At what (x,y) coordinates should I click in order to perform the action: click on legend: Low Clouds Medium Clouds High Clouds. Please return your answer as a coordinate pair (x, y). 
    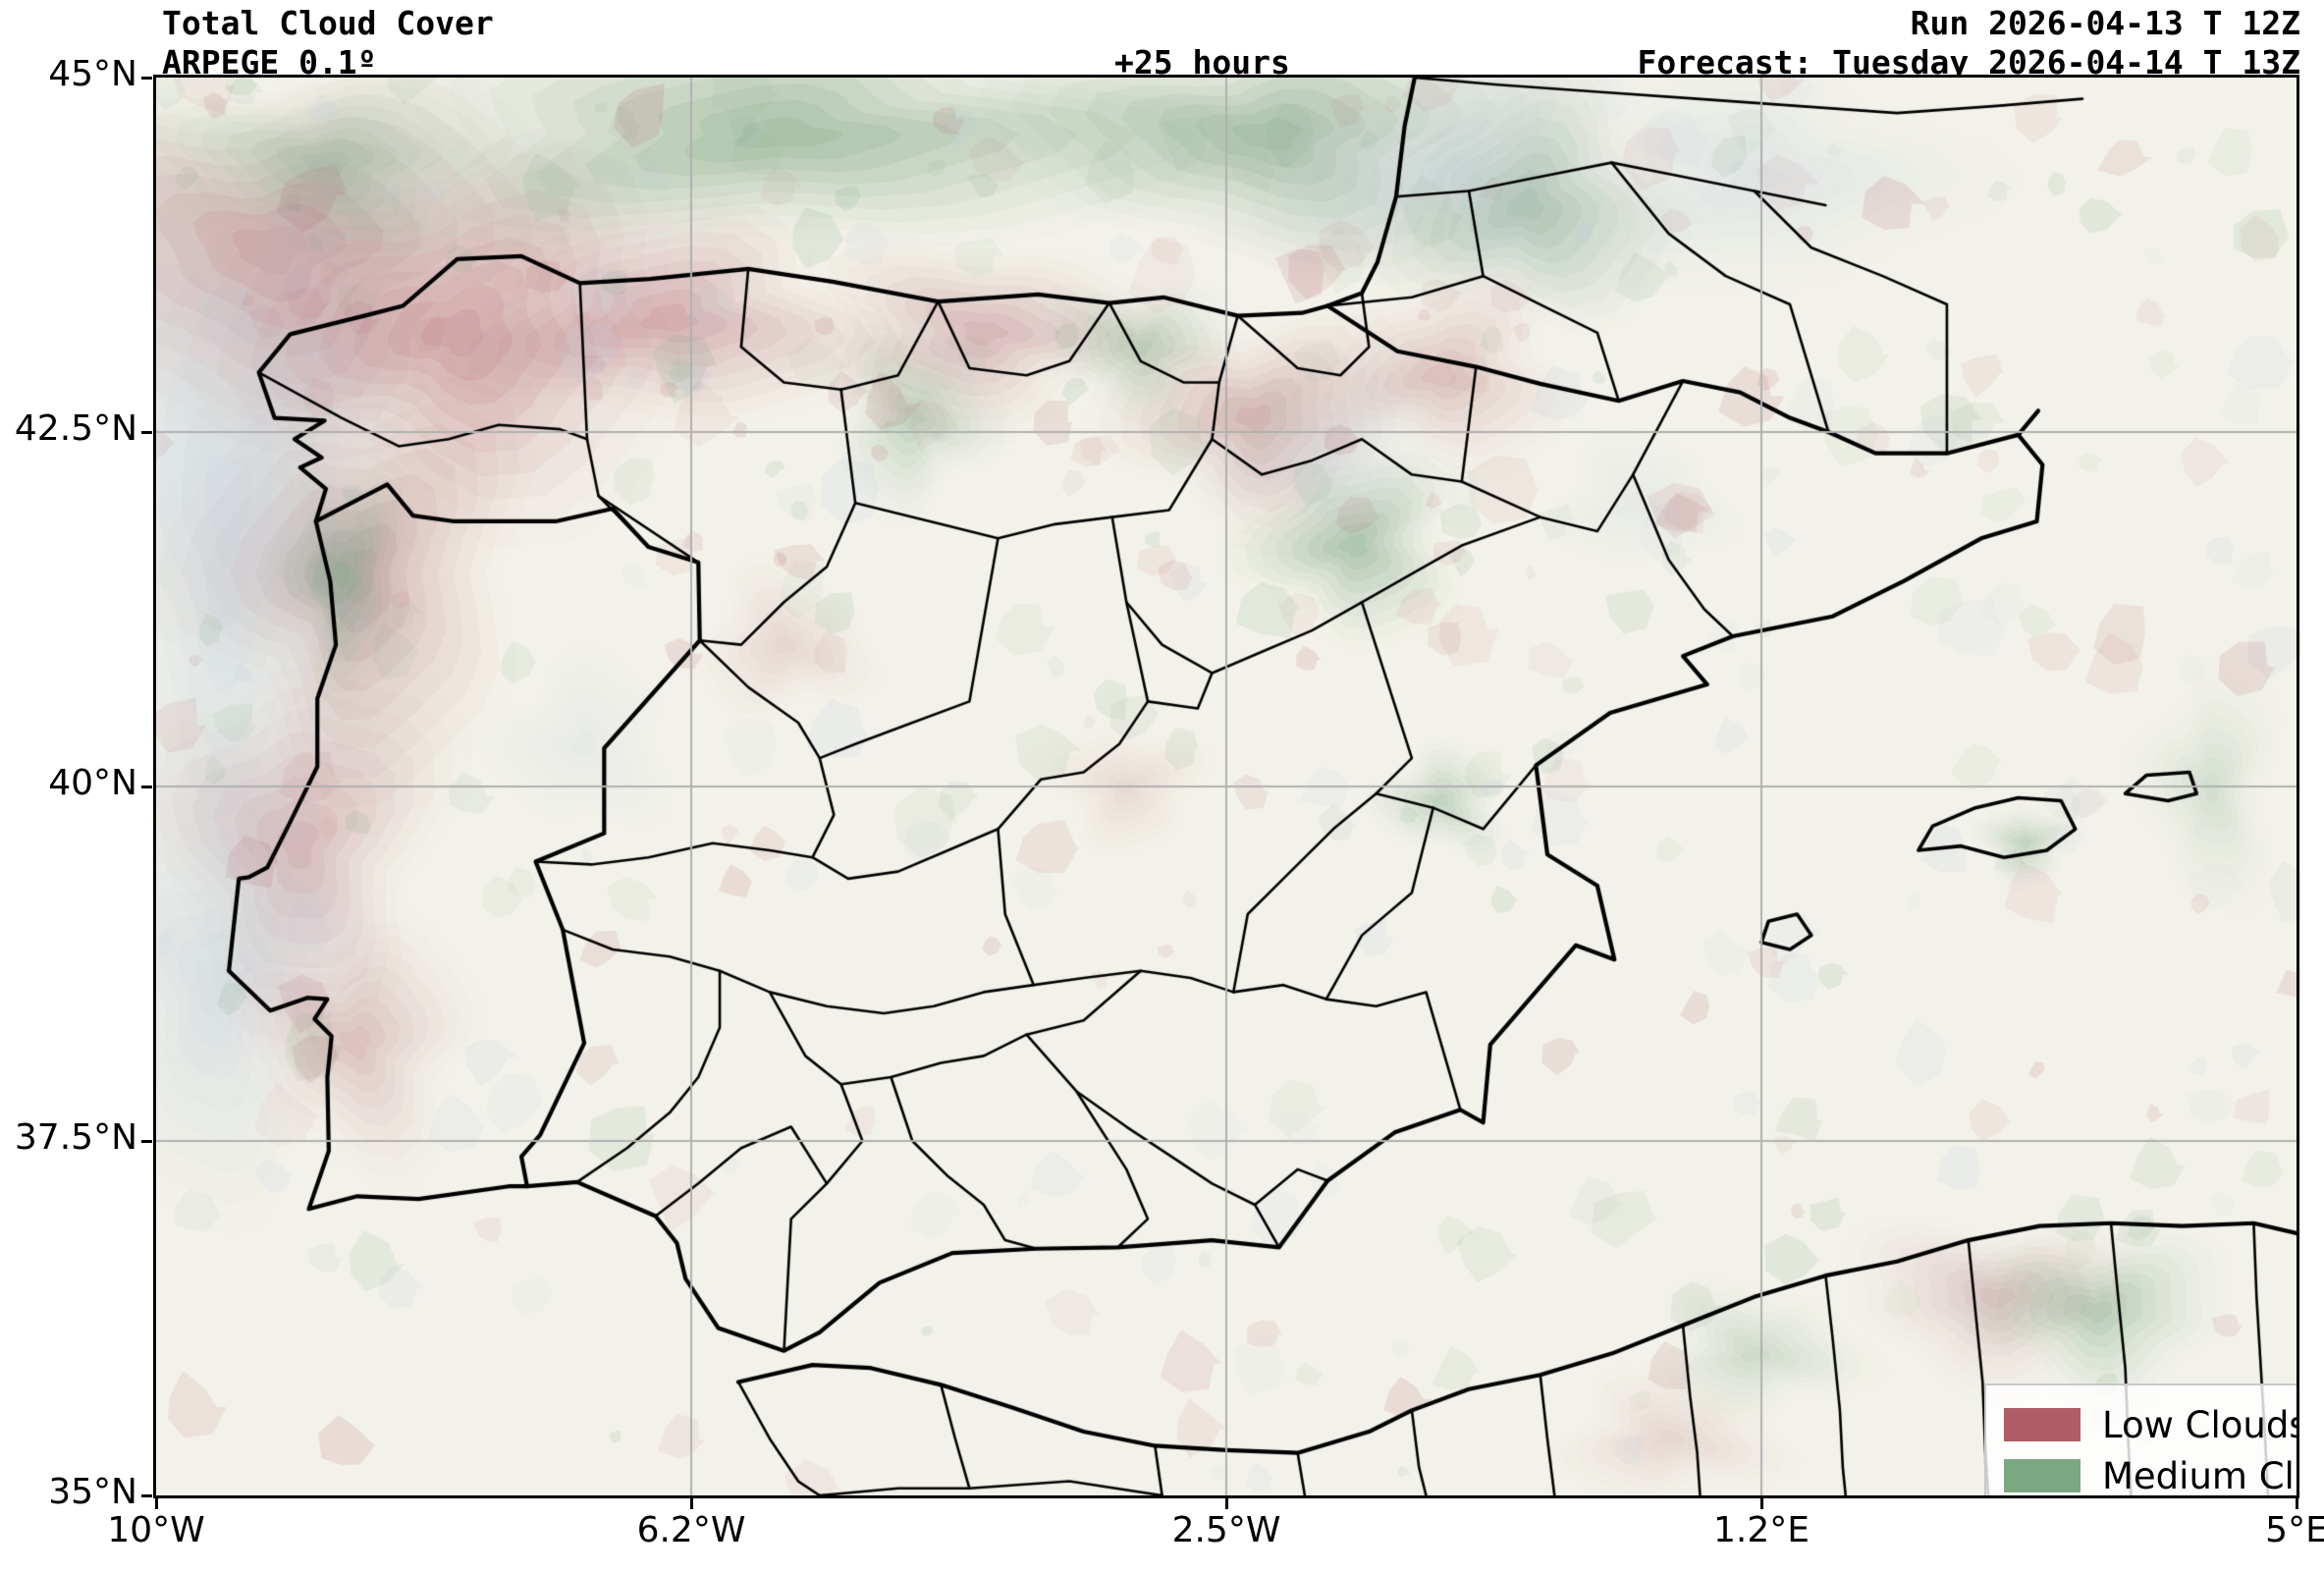
    Looking at the image, I should click on (2141, 1440).